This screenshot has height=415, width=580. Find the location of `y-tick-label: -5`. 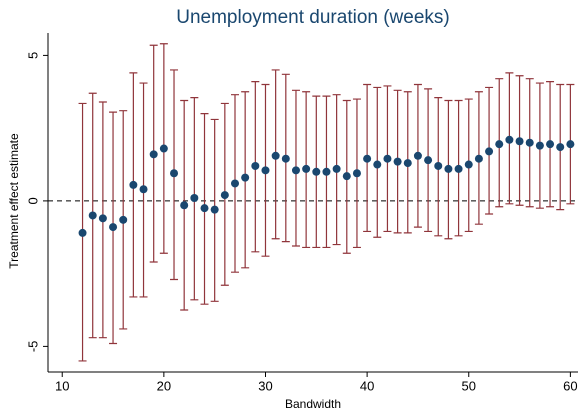

y-tick-label: -5 is located at coordinates (32, 347).